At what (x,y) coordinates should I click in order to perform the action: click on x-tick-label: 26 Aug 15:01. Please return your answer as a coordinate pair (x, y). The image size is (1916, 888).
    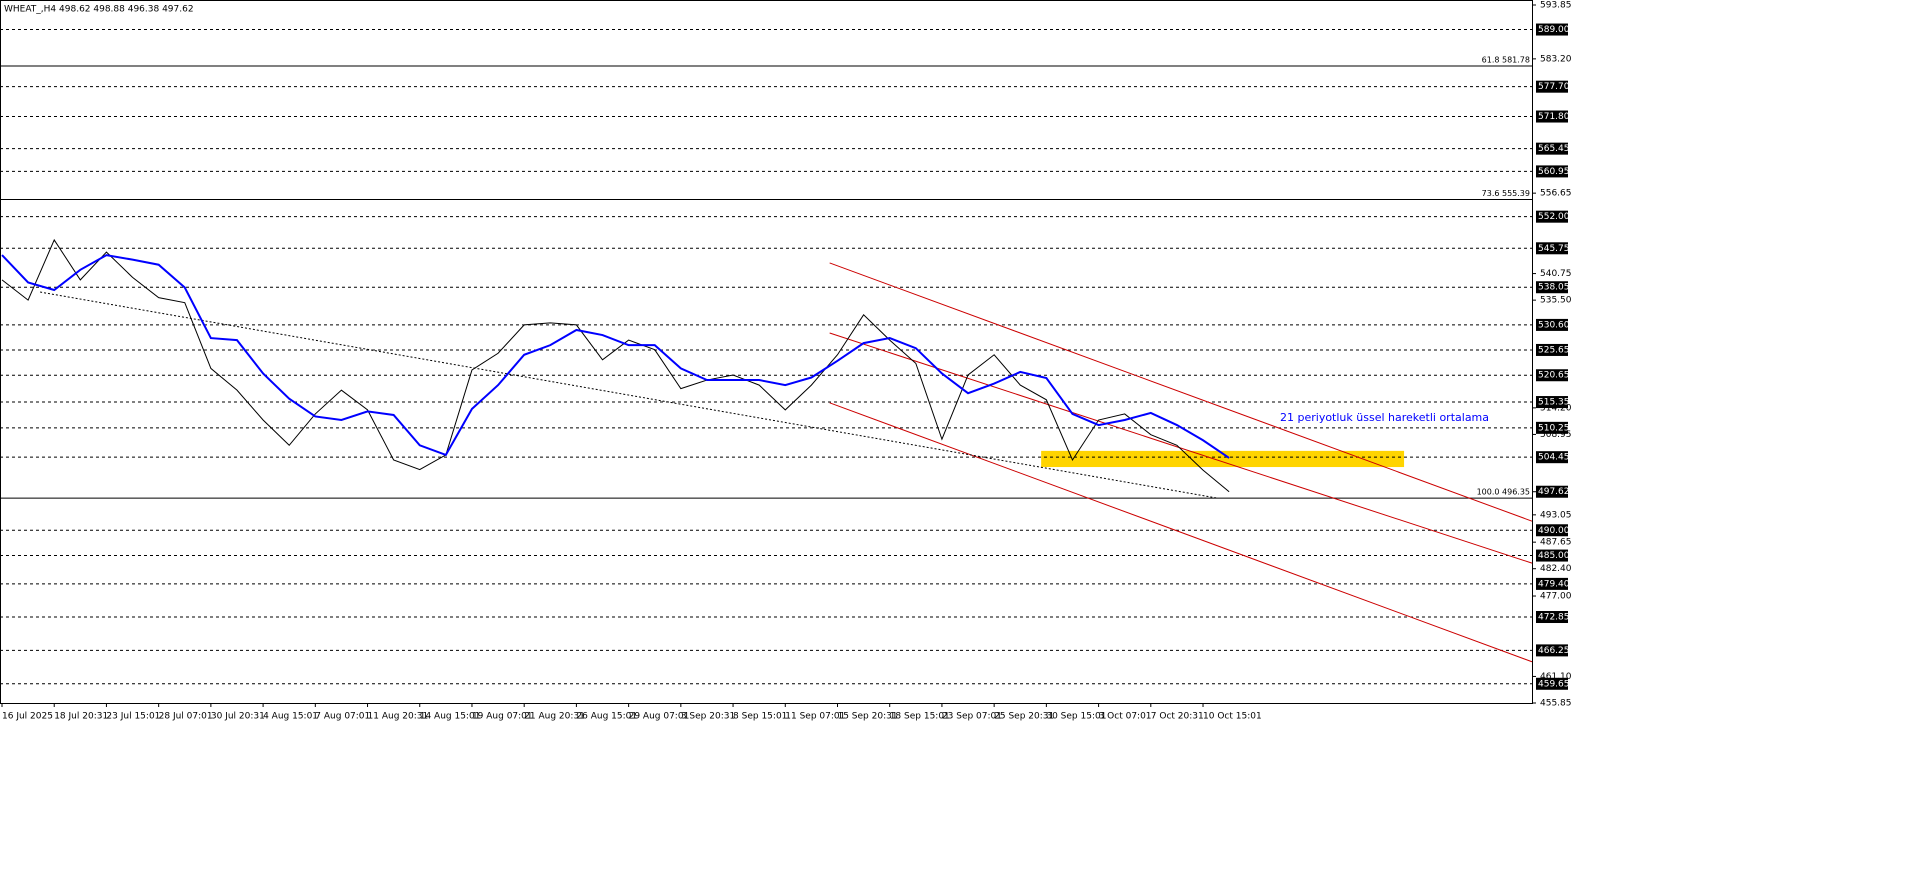
    Looking at the image, I should click on (606, 717).